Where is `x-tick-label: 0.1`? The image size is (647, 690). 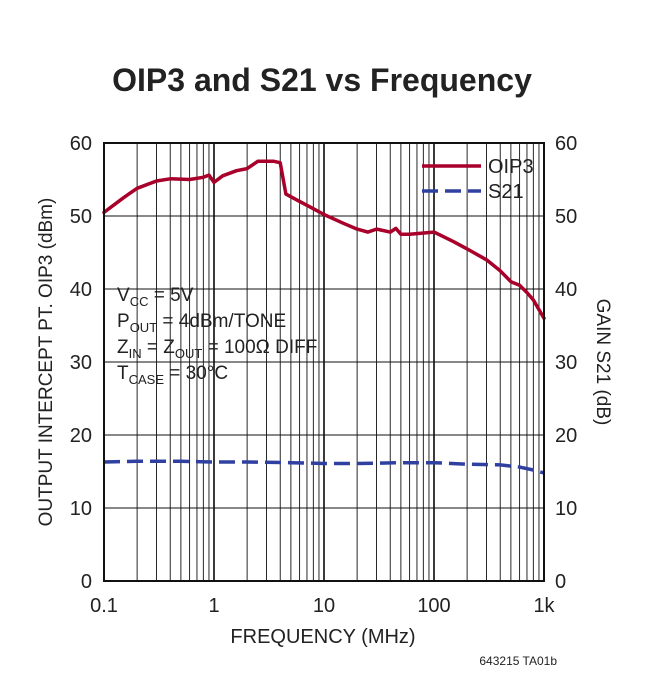
x-tick-label: 0.1 is located at coordinates (104, 606).